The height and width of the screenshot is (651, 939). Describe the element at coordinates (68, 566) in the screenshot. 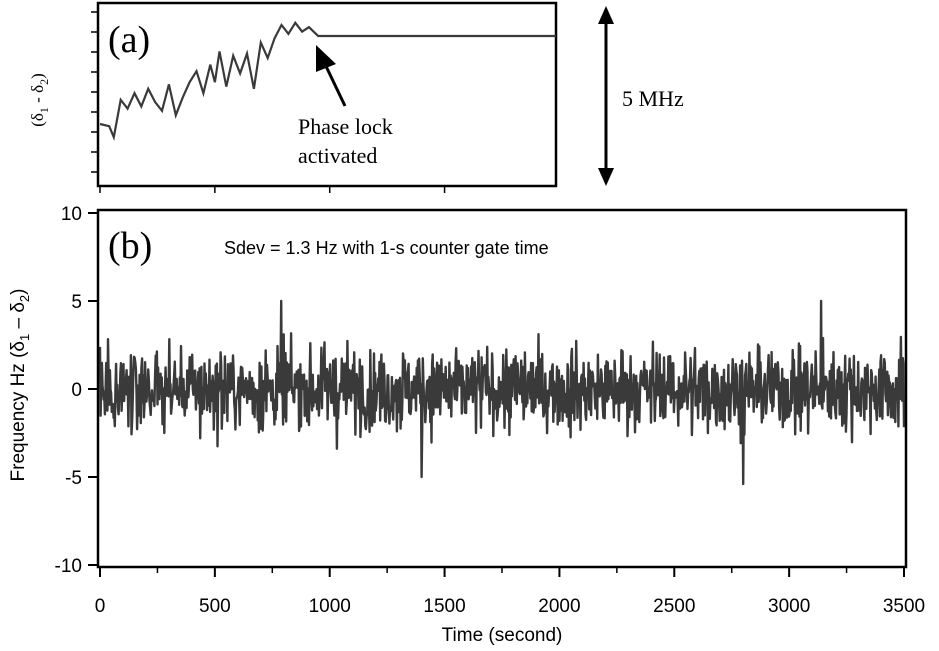

I see `y-tick-label: -10` at that location.